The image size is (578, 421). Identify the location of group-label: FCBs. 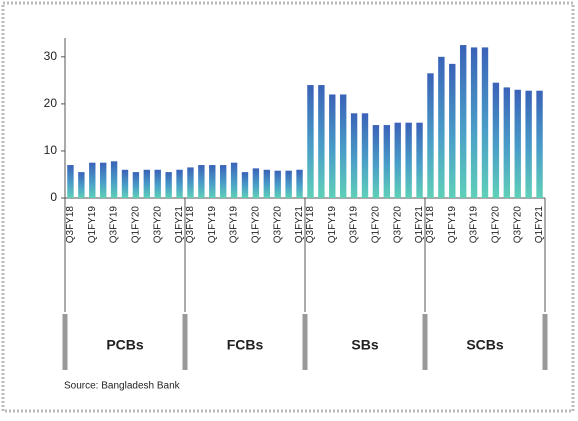
(245, 345).